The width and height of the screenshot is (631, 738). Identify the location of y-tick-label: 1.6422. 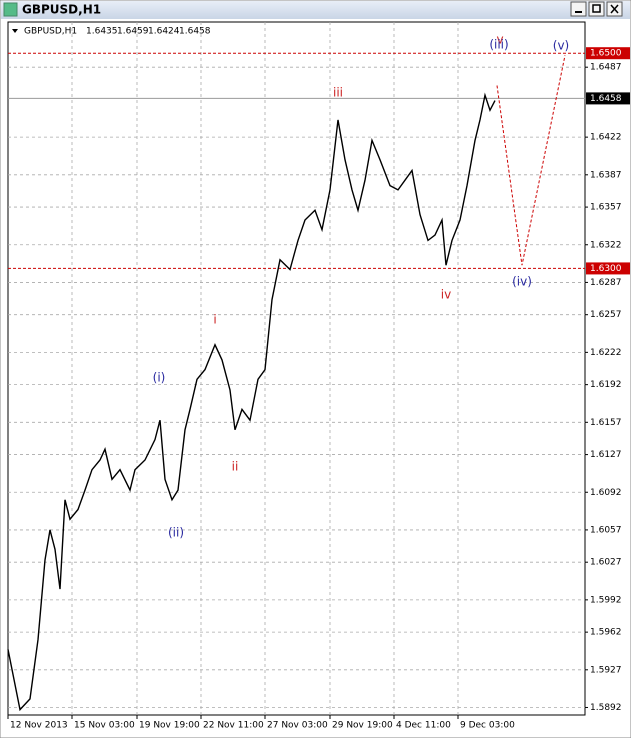
(606, 138).